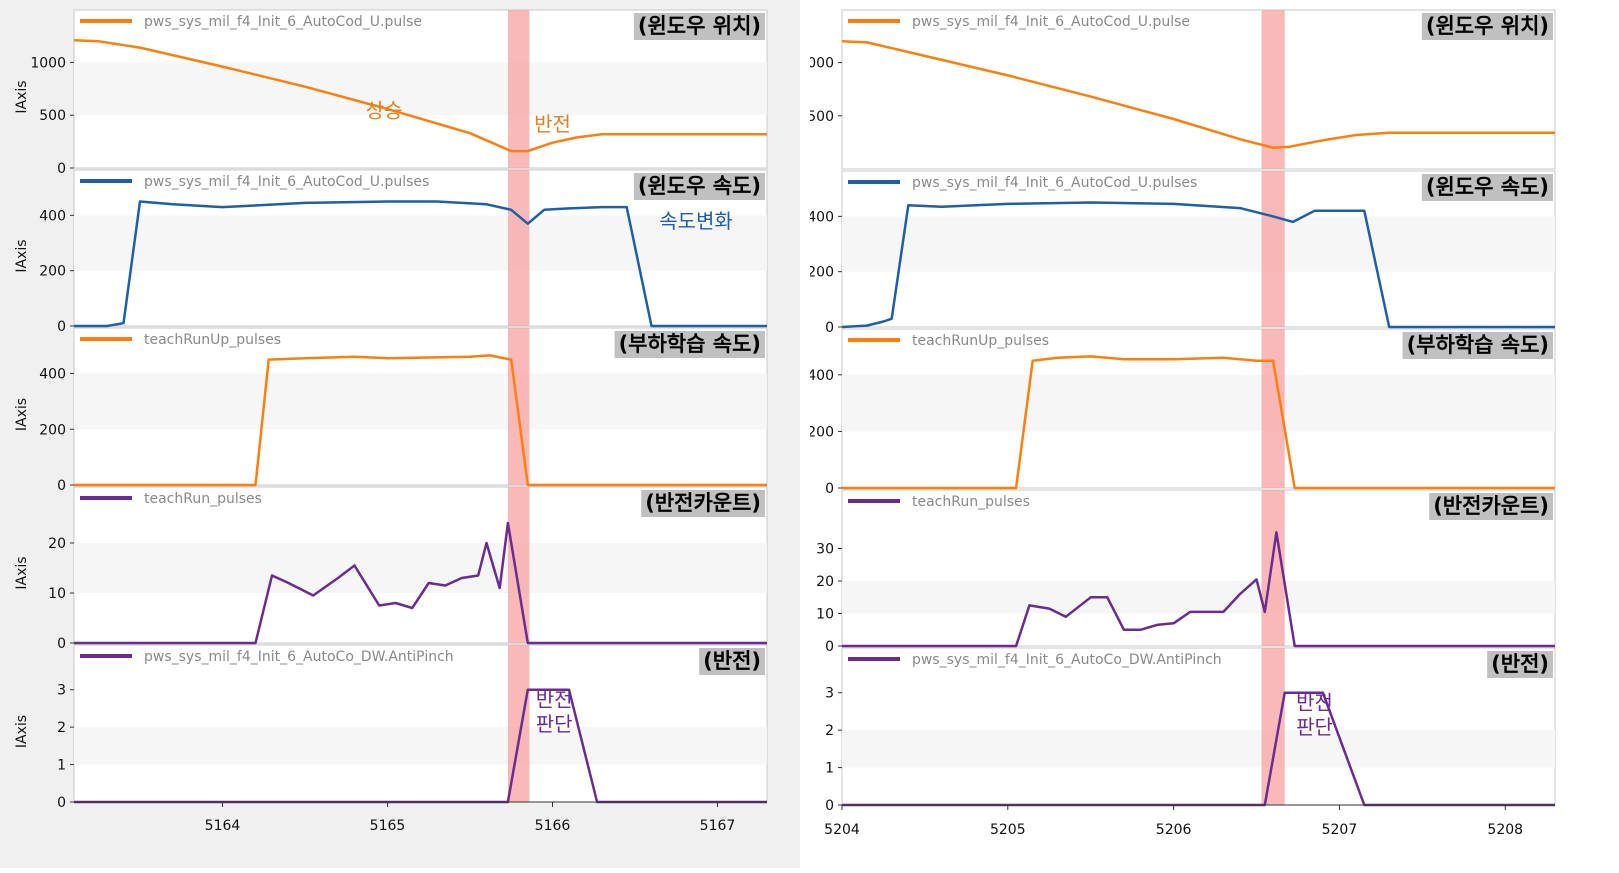 The image size is (1619, 873). I want to click on right-subplot-4: 0102030IAxisteachRun_pulses(반전카운트), so click(1169, 572).